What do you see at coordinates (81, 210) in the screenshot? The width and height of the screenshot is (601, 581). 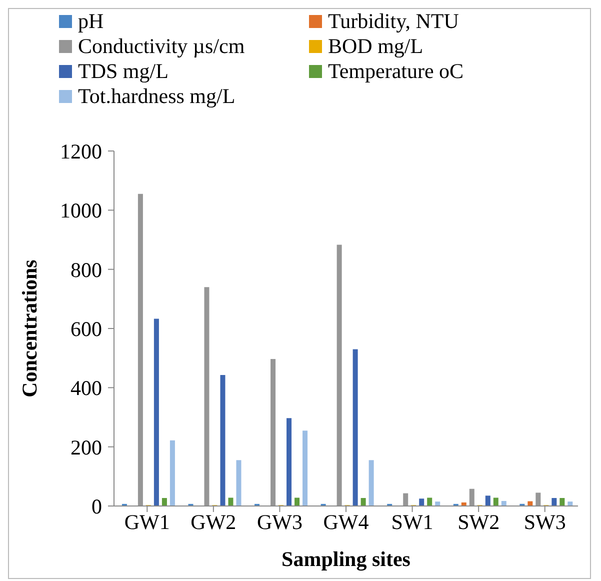 I see `y-tick-label: 1000` at bounding box center [81, 210].